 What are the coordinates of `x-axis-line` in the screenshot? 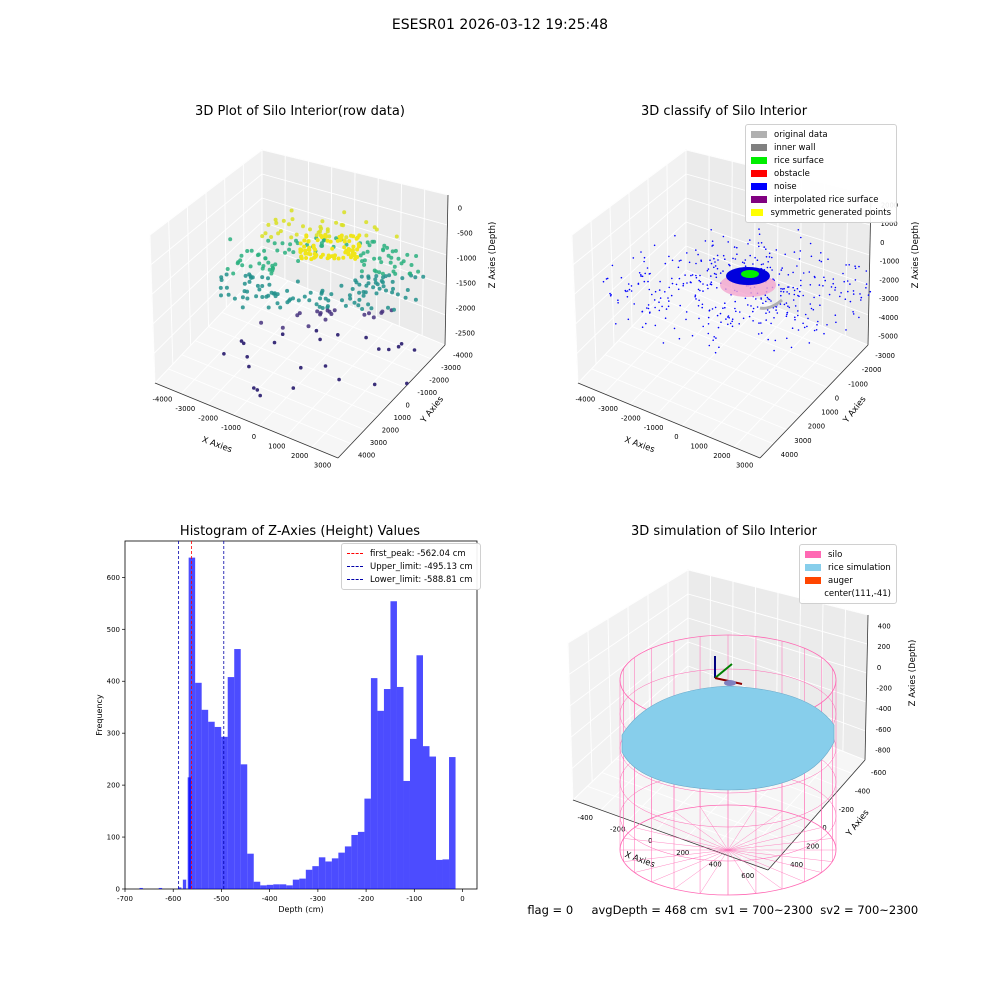 It's located at (669, 420).